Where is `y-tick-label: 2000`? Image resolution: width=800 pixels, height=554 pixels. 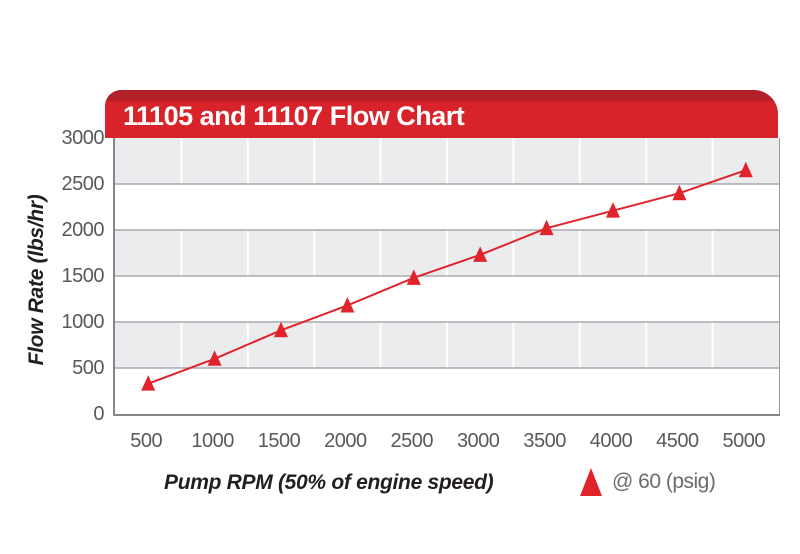
y-tick-label: 2000 is located at coordinates (83, 230).